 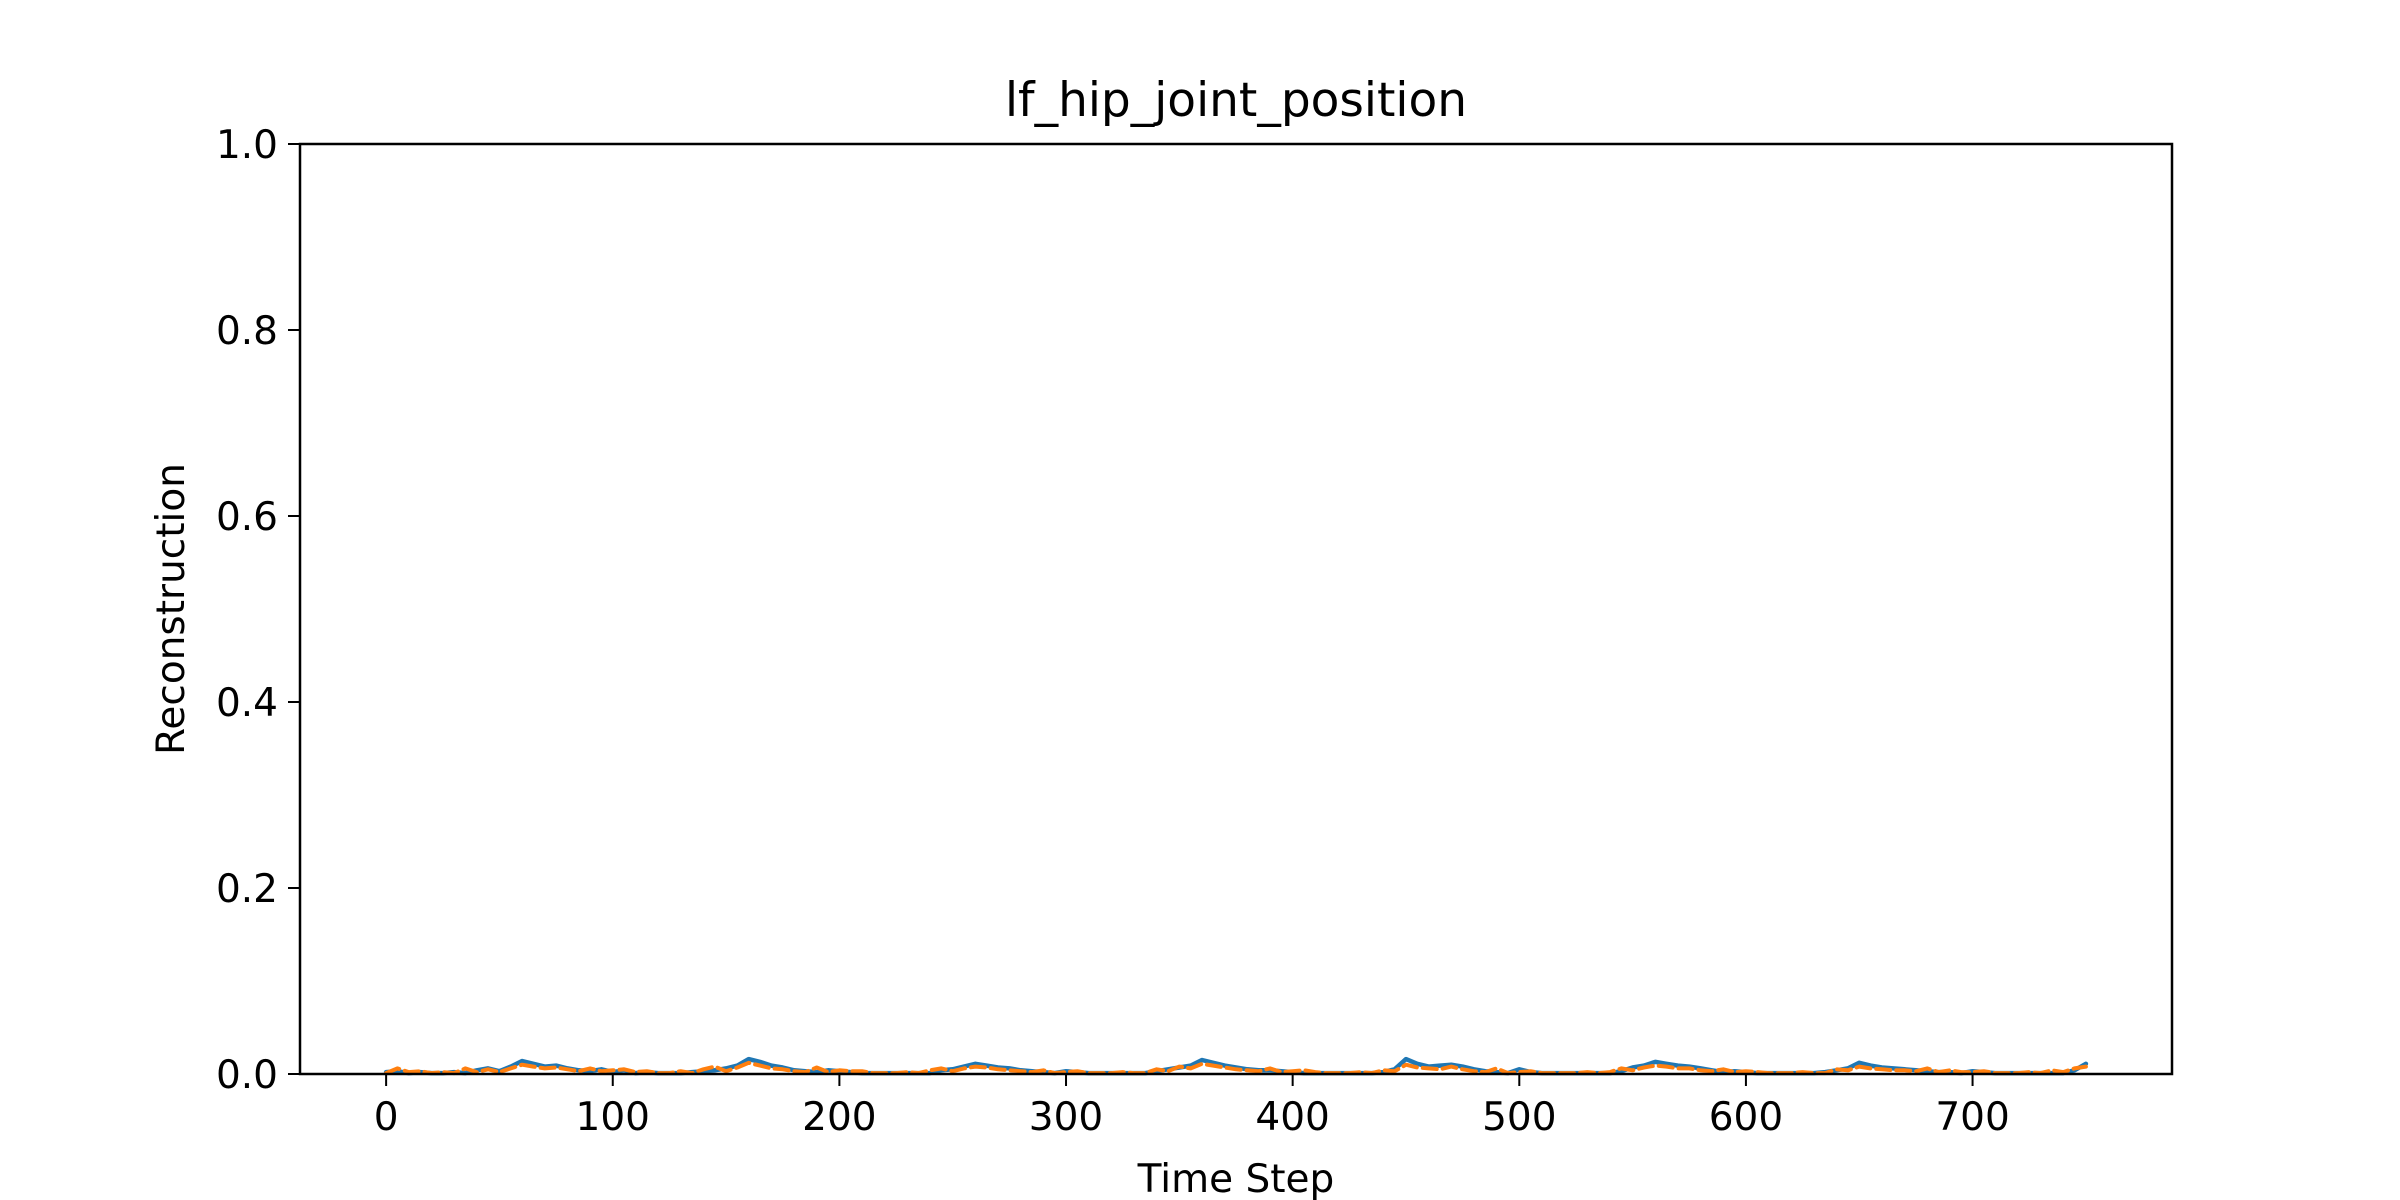 What do you see at coordinates (1236, 100) in the screenshot?
I see `chart-title: lf_hip_joint_position` at bounding box center [1236, 100].